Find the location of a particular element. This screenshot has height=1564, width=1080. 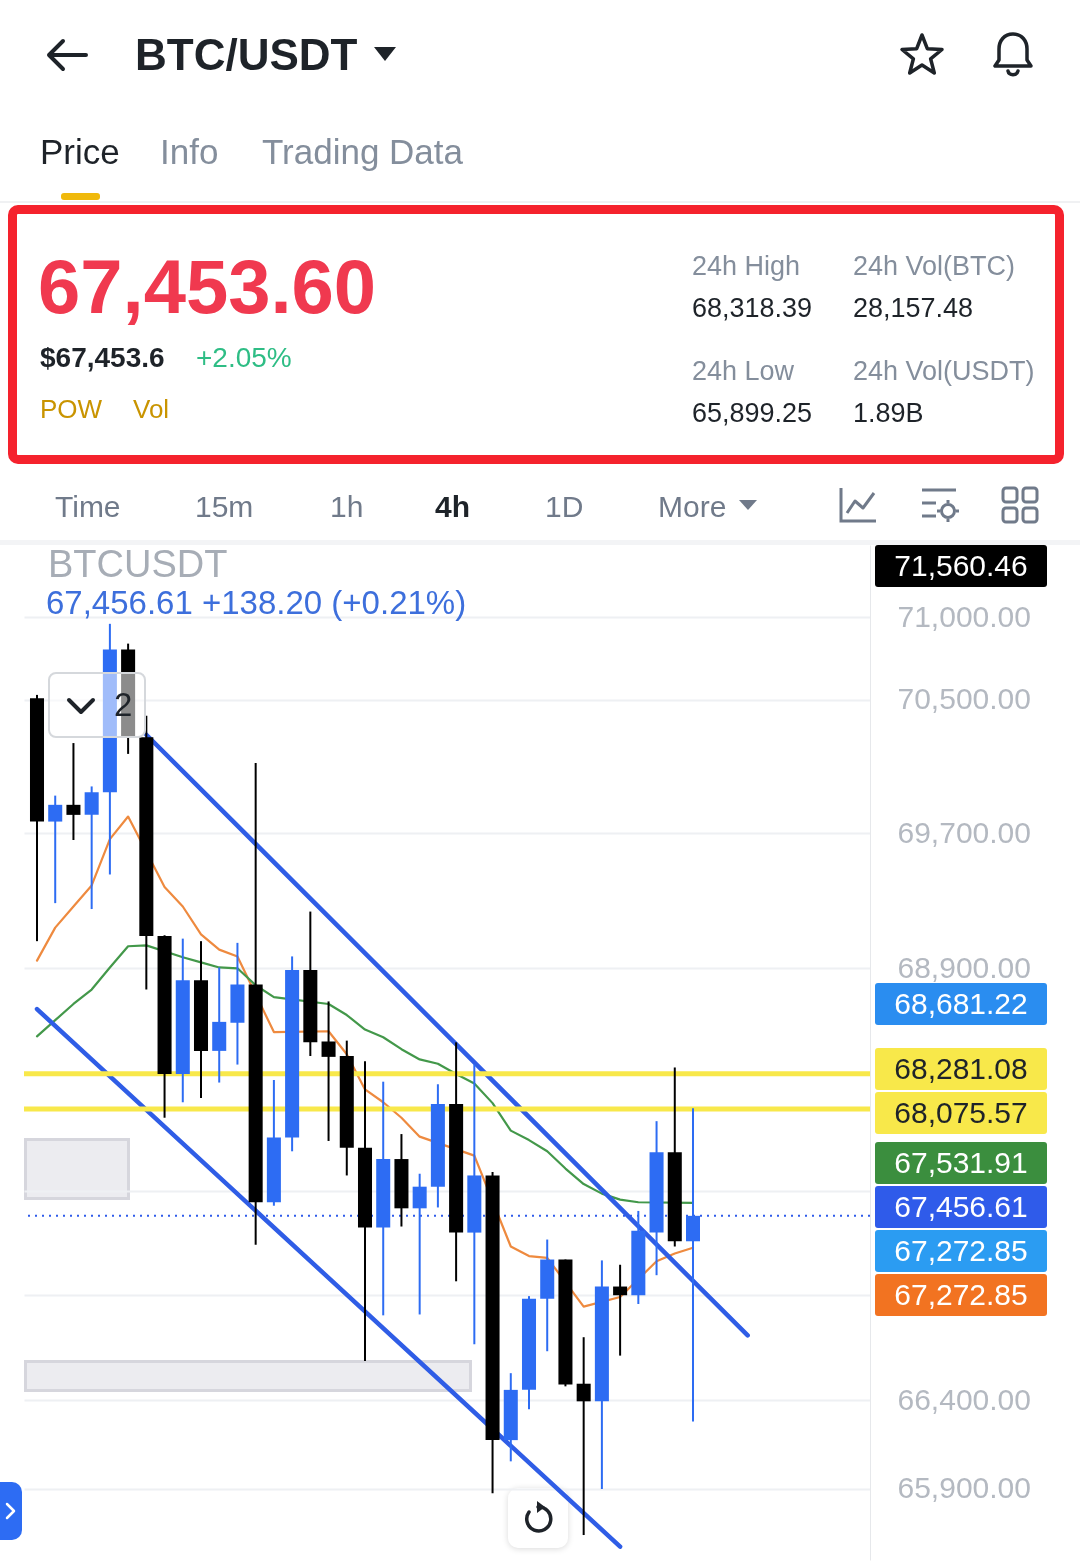

text: 1h is located at coordinates (347, 506).